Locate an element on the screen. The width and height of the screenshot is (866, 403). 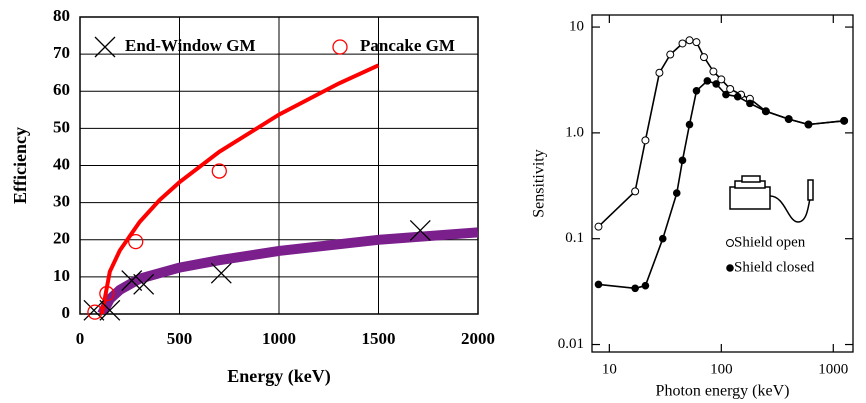
legend-label: Pancake GM is located at coordinates (407, 45).